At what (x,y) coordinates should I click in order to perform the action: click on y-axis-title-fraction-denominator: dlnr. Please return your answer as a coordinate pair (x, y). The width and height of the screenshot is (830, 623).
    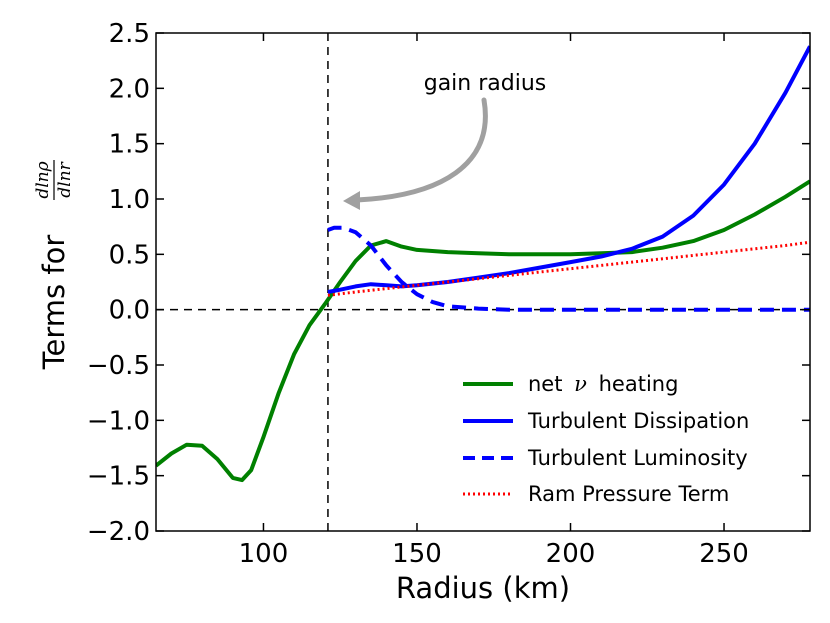
    Looking at the image, I should click on (65, 179).